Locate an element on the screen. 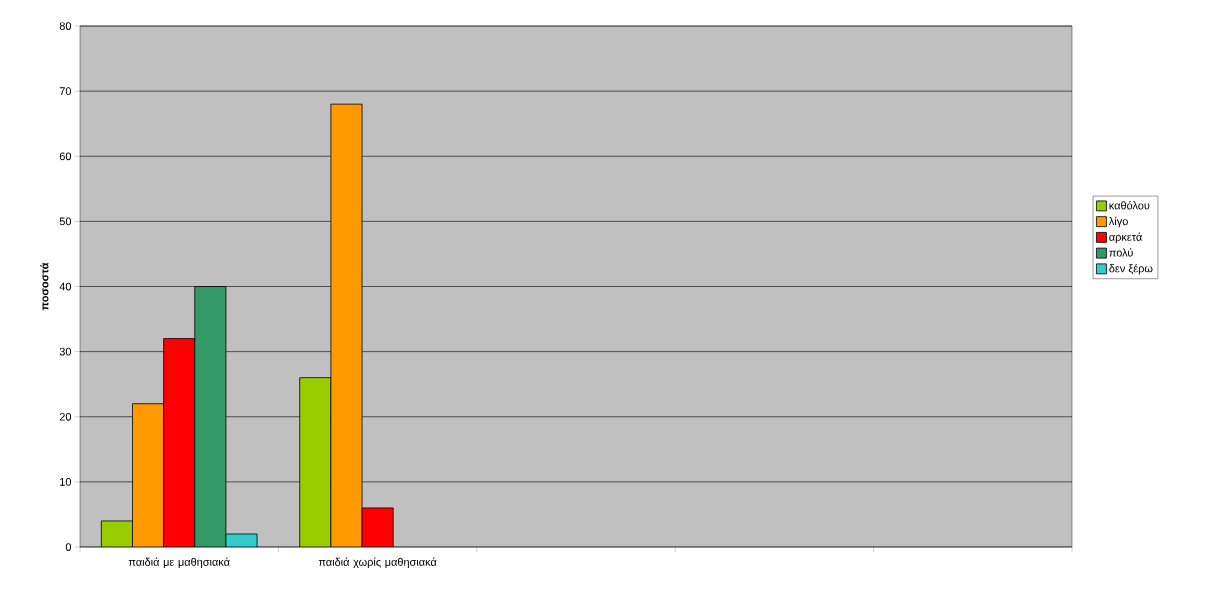 Image resolution: width=1212 pixels, height=616 pixels. legend-label: αρκετά is located at coordinates (1125, 238).